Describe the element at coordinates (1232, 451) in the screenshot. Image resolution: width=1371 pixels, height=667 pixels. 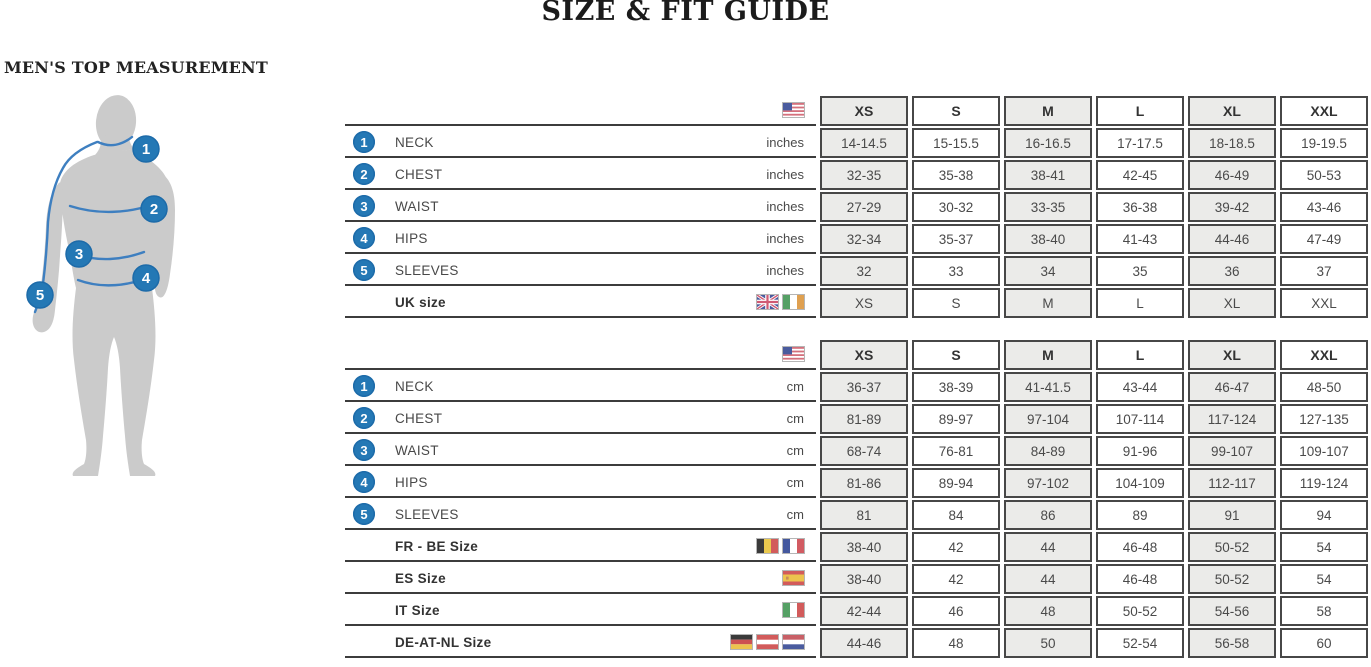
I see `size-value-cell: 99-107` at that location.